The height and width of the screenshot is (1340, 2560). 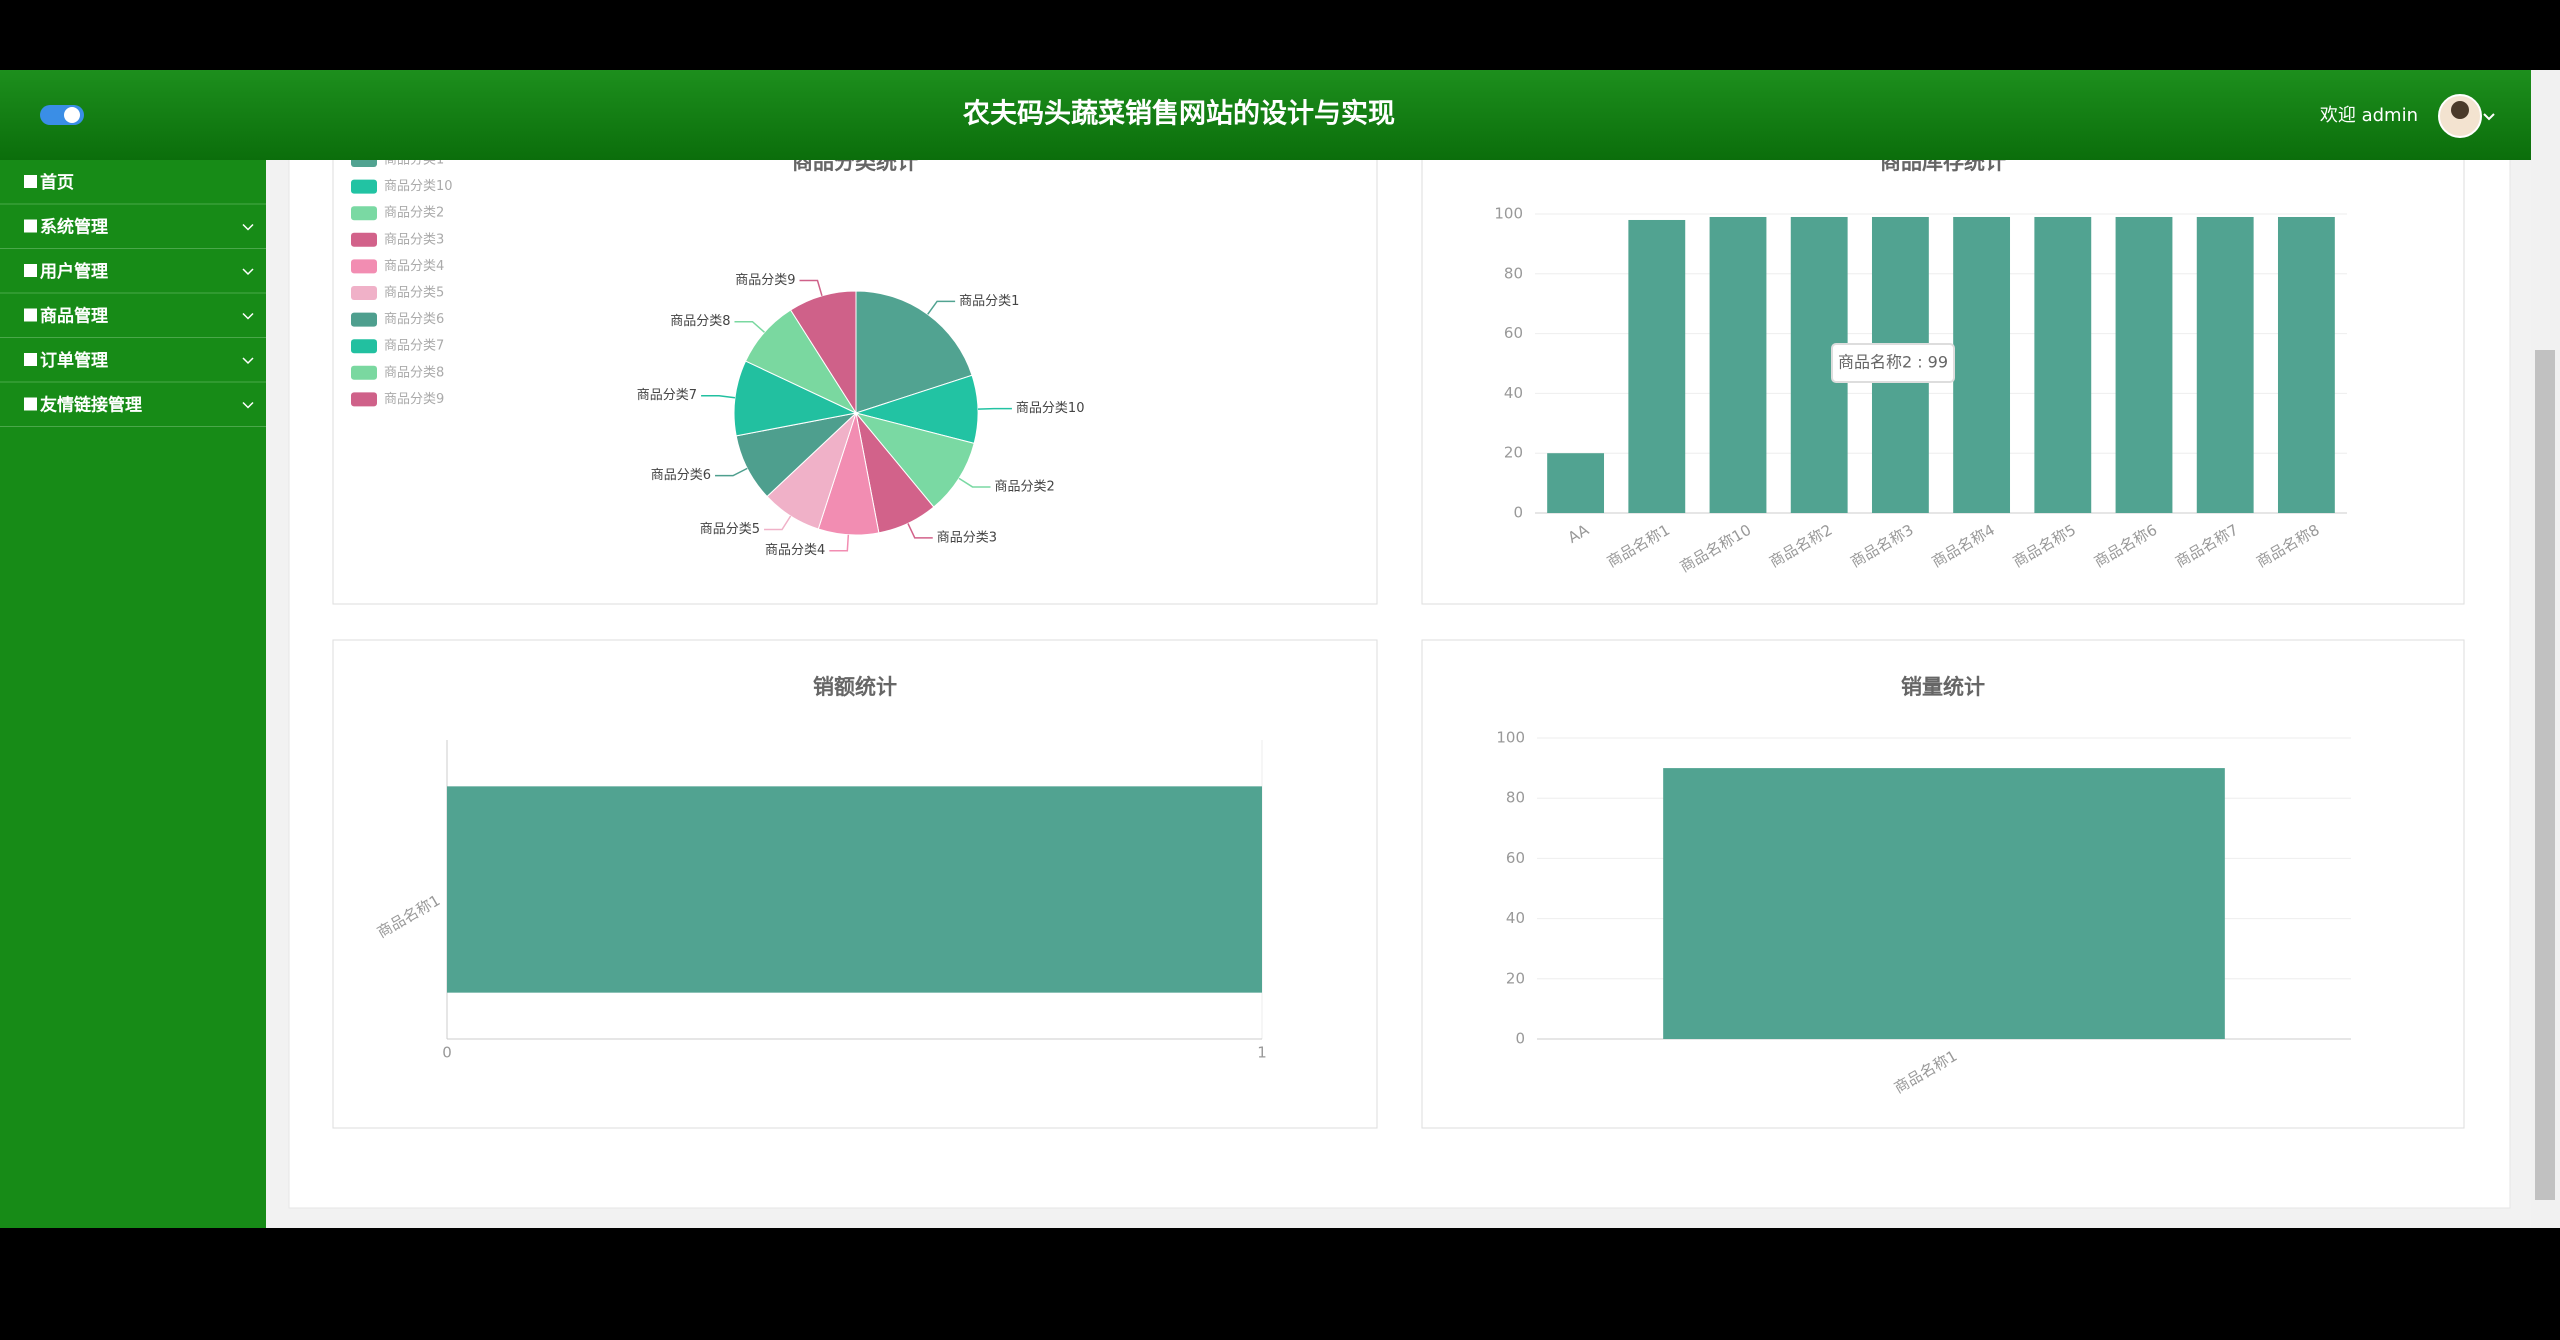 What do you see at coordinates (2545, 775) in the screenshot?
I see `scroll-thumb` at bounding box center [2545, 775].